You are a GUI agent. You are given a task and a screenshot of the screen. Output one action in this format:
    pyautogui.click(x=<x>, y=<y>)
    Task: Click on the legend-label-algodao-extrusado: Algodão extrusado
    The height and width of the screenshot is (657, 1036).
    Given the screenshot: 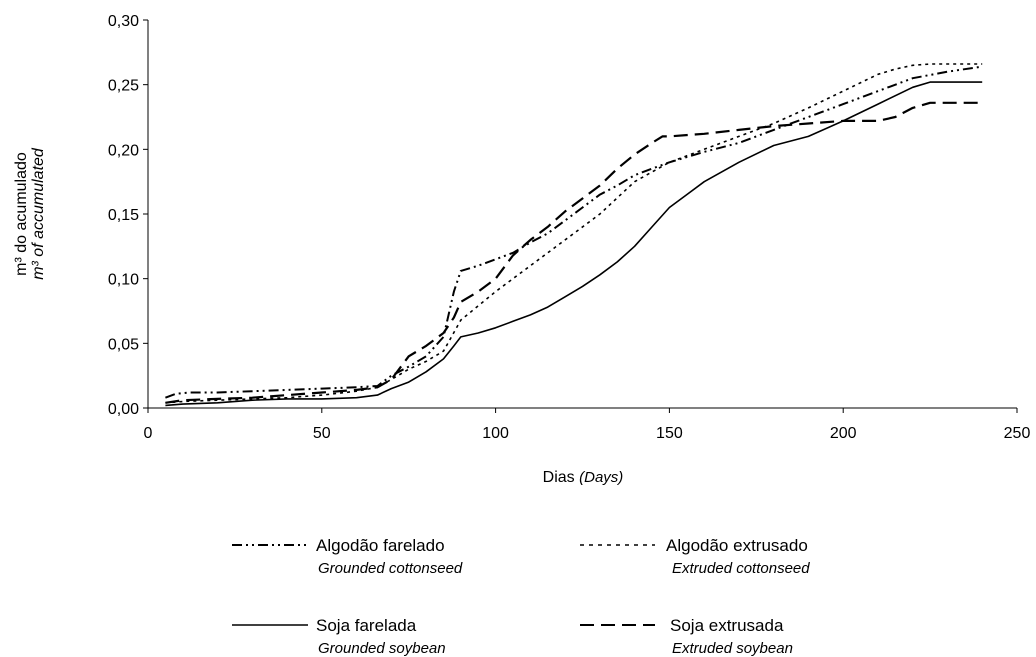 What is the action you would take?
    pyautogui.click(x=737, y=545)
    